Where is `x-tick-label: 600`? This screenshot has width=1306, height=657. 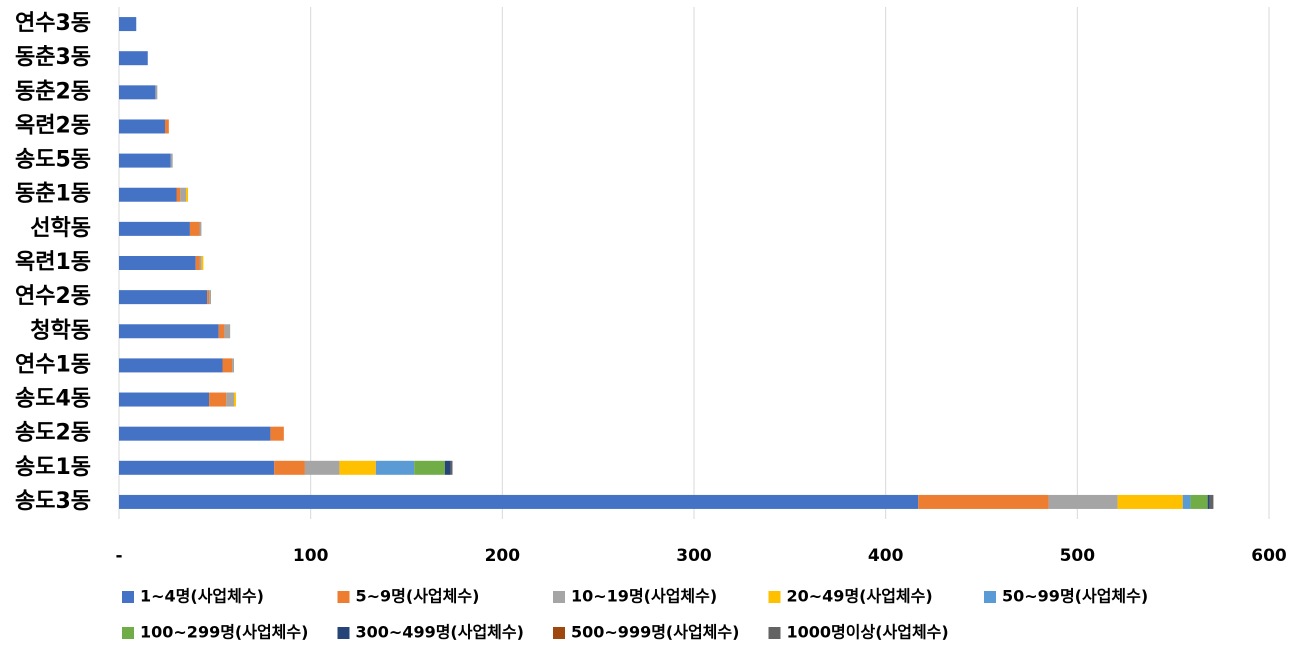
x-tick-label: 600 is located at coordinates (1269, 556).